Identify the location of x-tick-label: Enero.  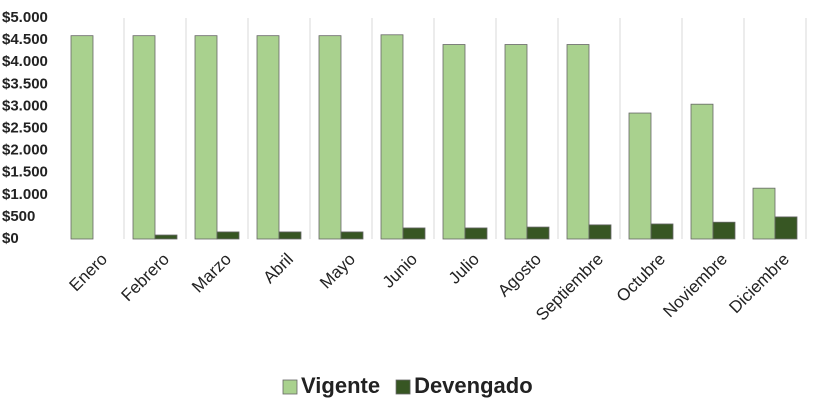
(88, 273).